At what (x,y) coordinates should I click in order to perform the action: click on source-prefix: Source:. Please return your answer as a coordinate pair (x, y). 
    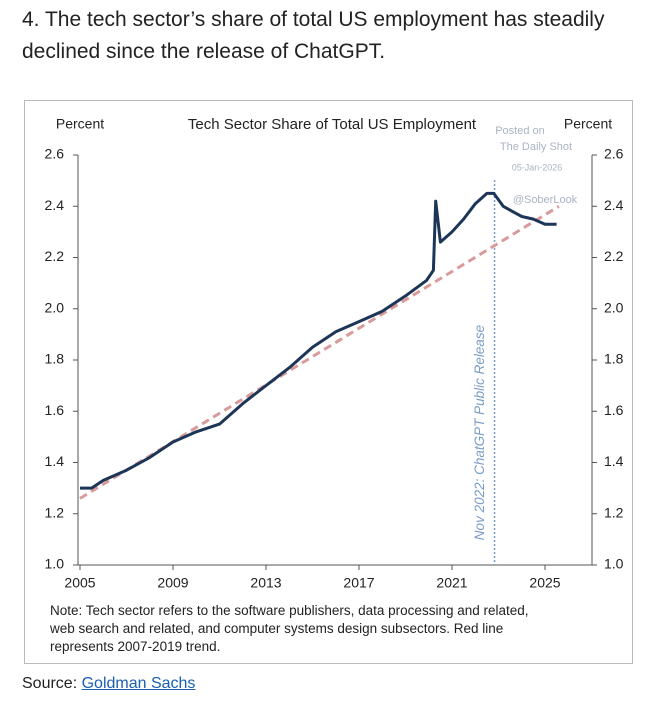
    Looking at the image, I should click on (50, 683).